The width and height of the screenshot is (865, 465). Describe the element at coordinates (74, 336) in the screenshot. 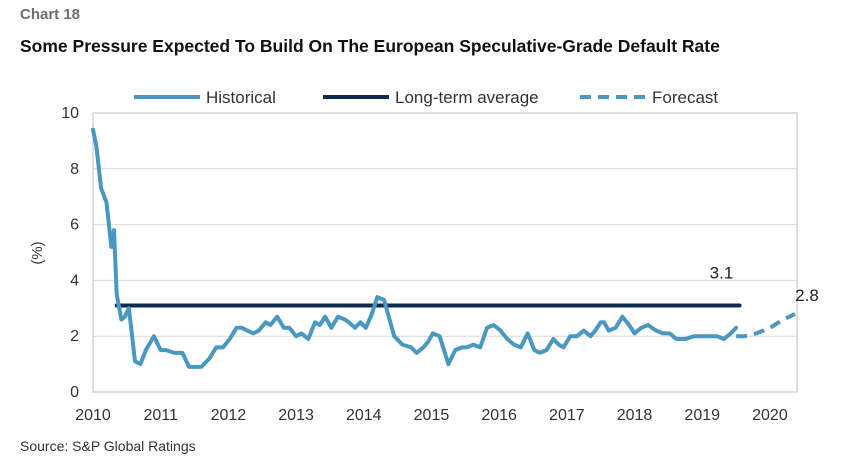

I see `y-tick-label: 2` at that location.